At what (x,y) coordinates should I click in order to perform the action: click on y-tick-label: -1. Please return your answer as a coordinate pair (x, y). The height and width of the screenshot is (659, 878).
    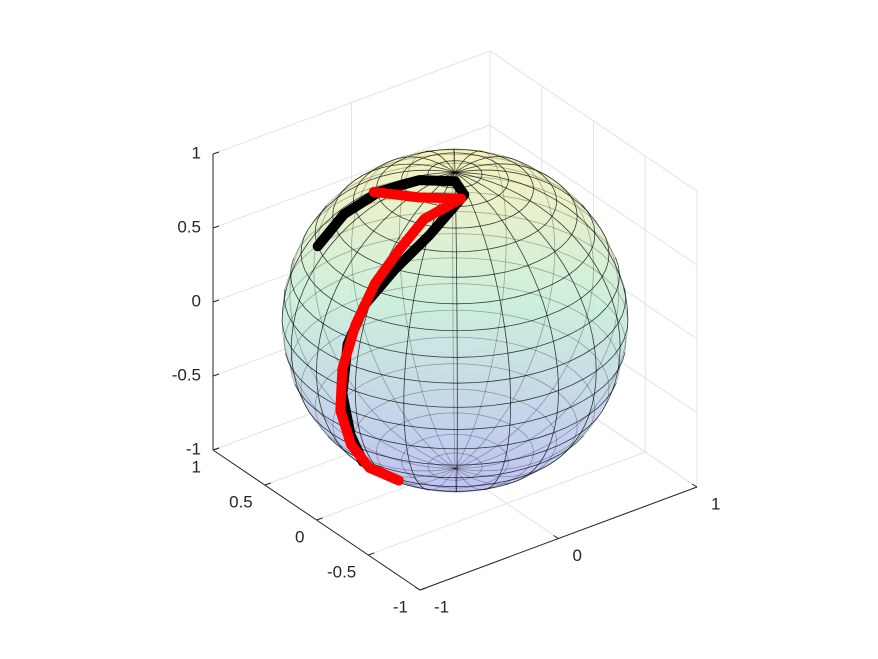
    Looking at the image, I should click on (400, 606).